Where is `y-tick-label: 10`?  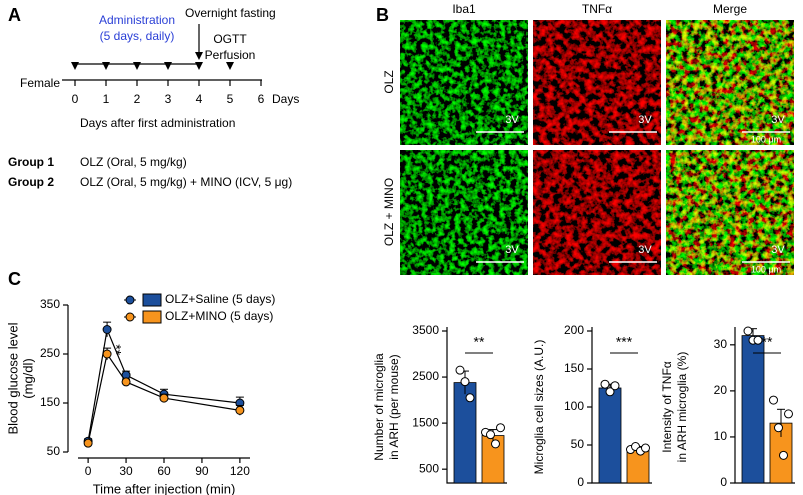 y-tick-label: 10 is located at coordinates (721, 436).